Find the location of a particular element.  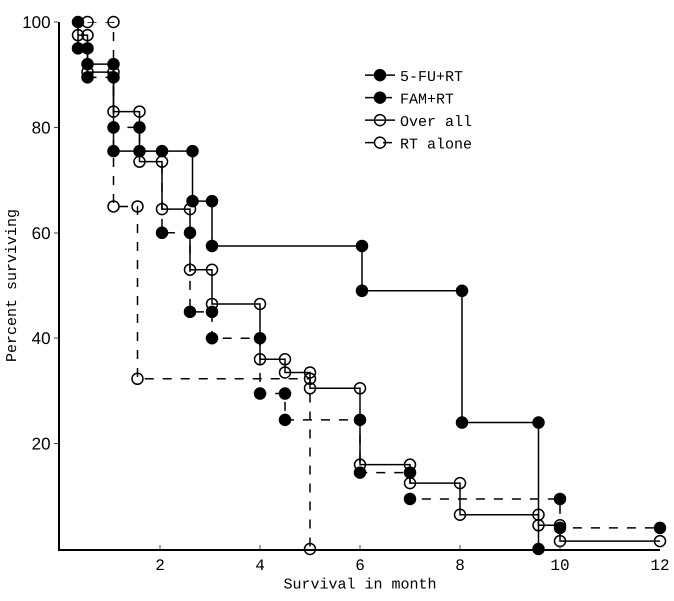

y-tick-label: 100 is located at coordinates (36, 22).